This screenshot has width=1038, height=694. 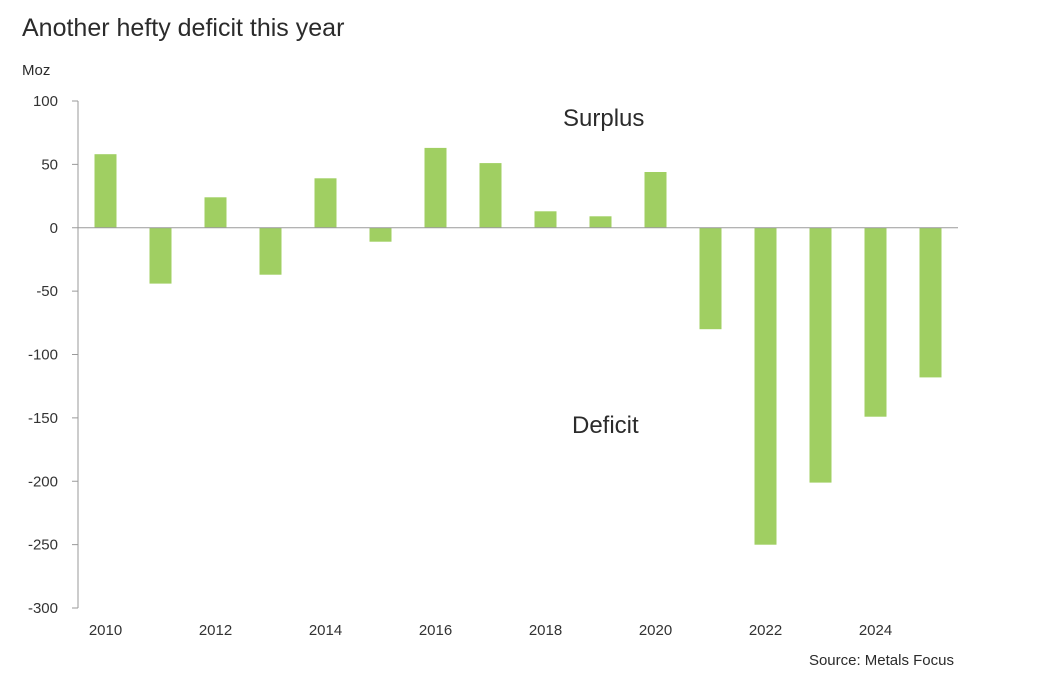 What do you see at coordinates (380, 234) in the screenshot?
I see `bar-2015` at bounding box center [380, 234].